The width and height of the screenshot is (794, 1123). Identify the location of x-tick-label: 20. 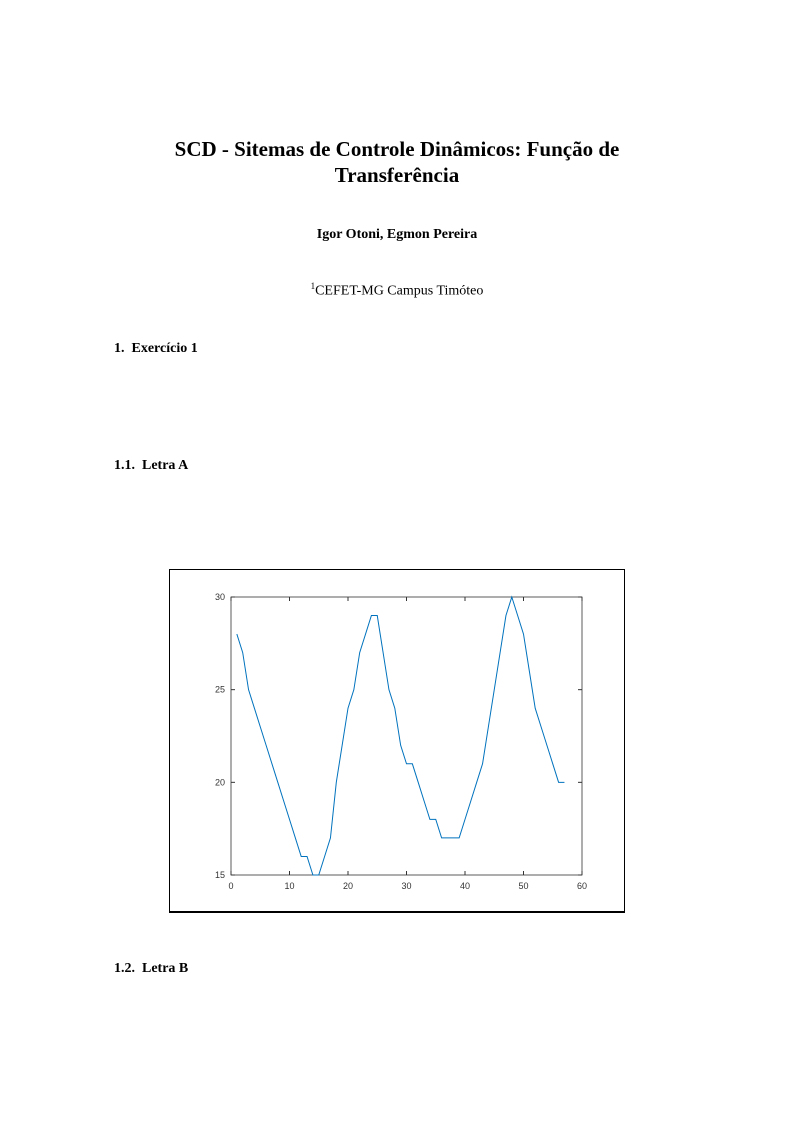
(348, 886).